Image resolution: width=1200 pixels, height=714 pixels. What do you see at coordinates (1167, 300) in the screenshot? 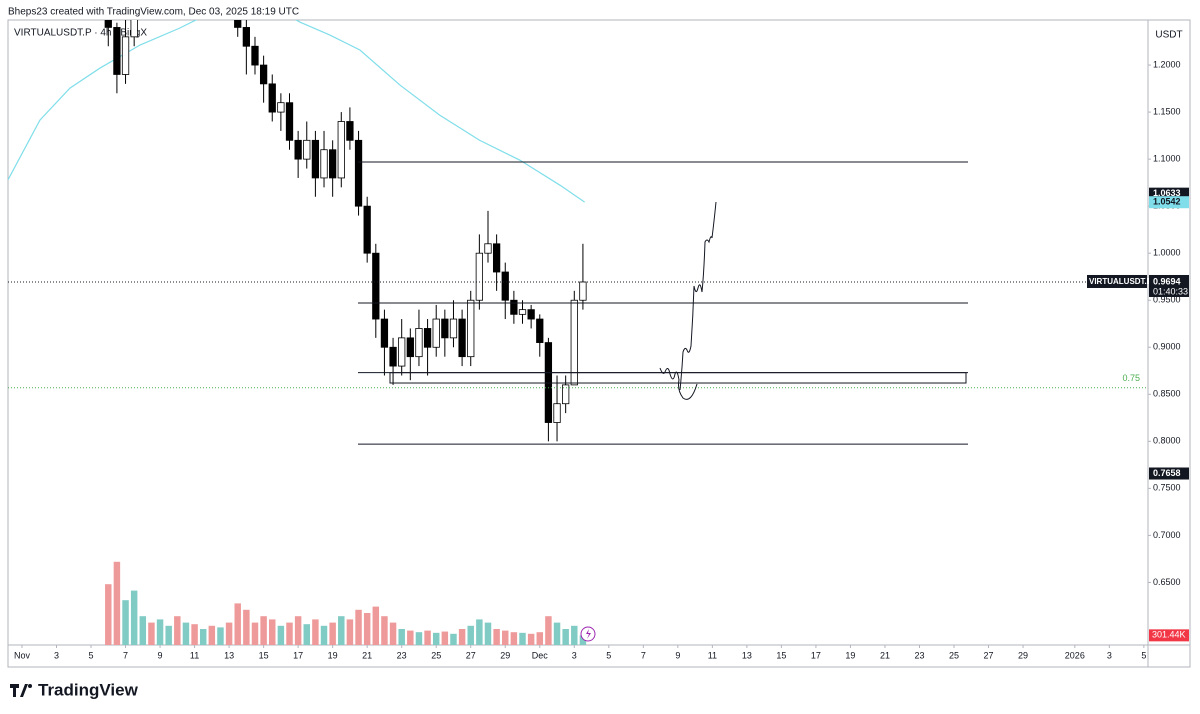
I see `y-tick-label: 0.9500` at bounding box center [1167, 300].